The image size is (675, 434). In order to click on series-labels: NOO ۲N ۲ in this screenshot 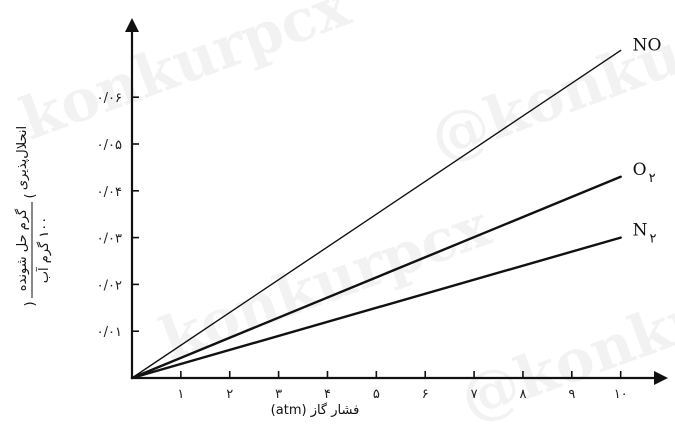, I will do `click(647, 140)`.